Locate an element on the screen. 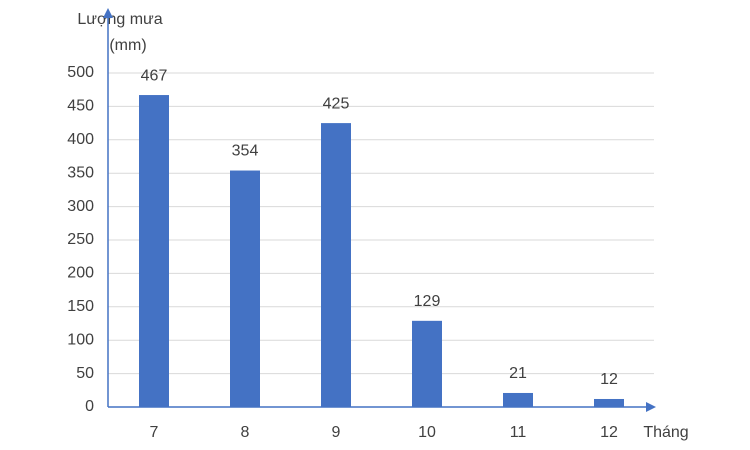 This screenshot has width=750, height=450. data-label: 354 is located at coordinates (245, 151).